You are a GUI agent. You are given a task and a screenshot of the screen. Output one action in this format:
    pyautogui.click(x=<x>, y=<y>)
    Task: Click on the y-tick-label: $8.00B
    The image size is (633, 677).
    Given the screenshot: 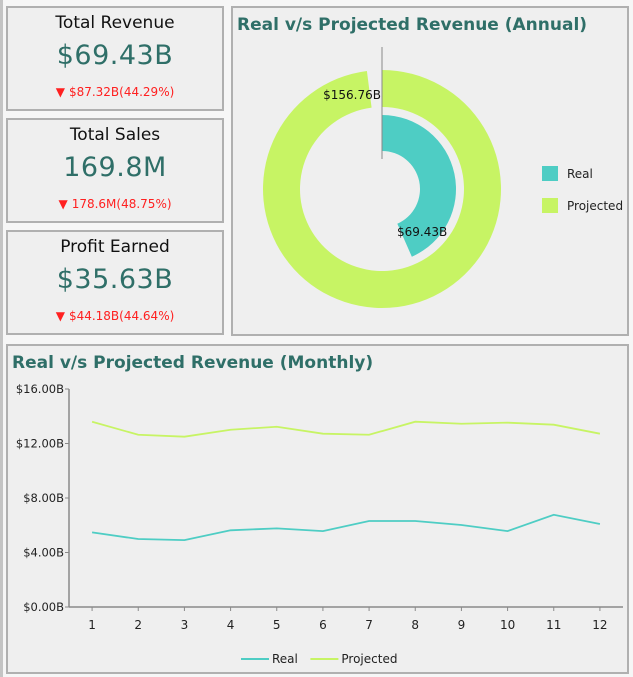 What is the action you would take?
    pyautogui.click(x=43, y=498)
    